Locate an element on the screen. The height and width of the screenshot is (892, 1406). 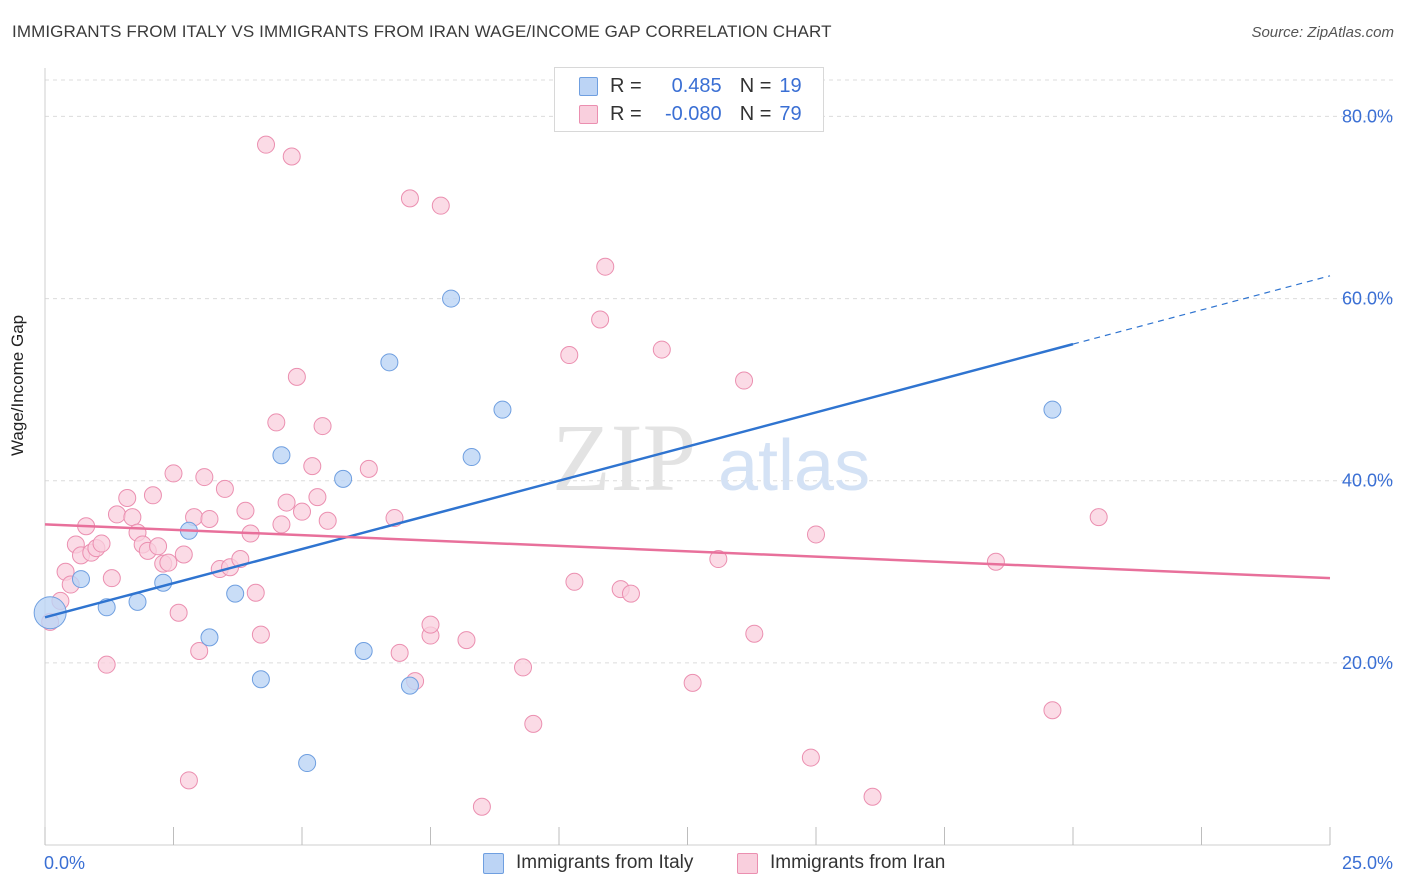
bottom-legend-italy: Immigrants from Italy is located at coordinates (588, 863).